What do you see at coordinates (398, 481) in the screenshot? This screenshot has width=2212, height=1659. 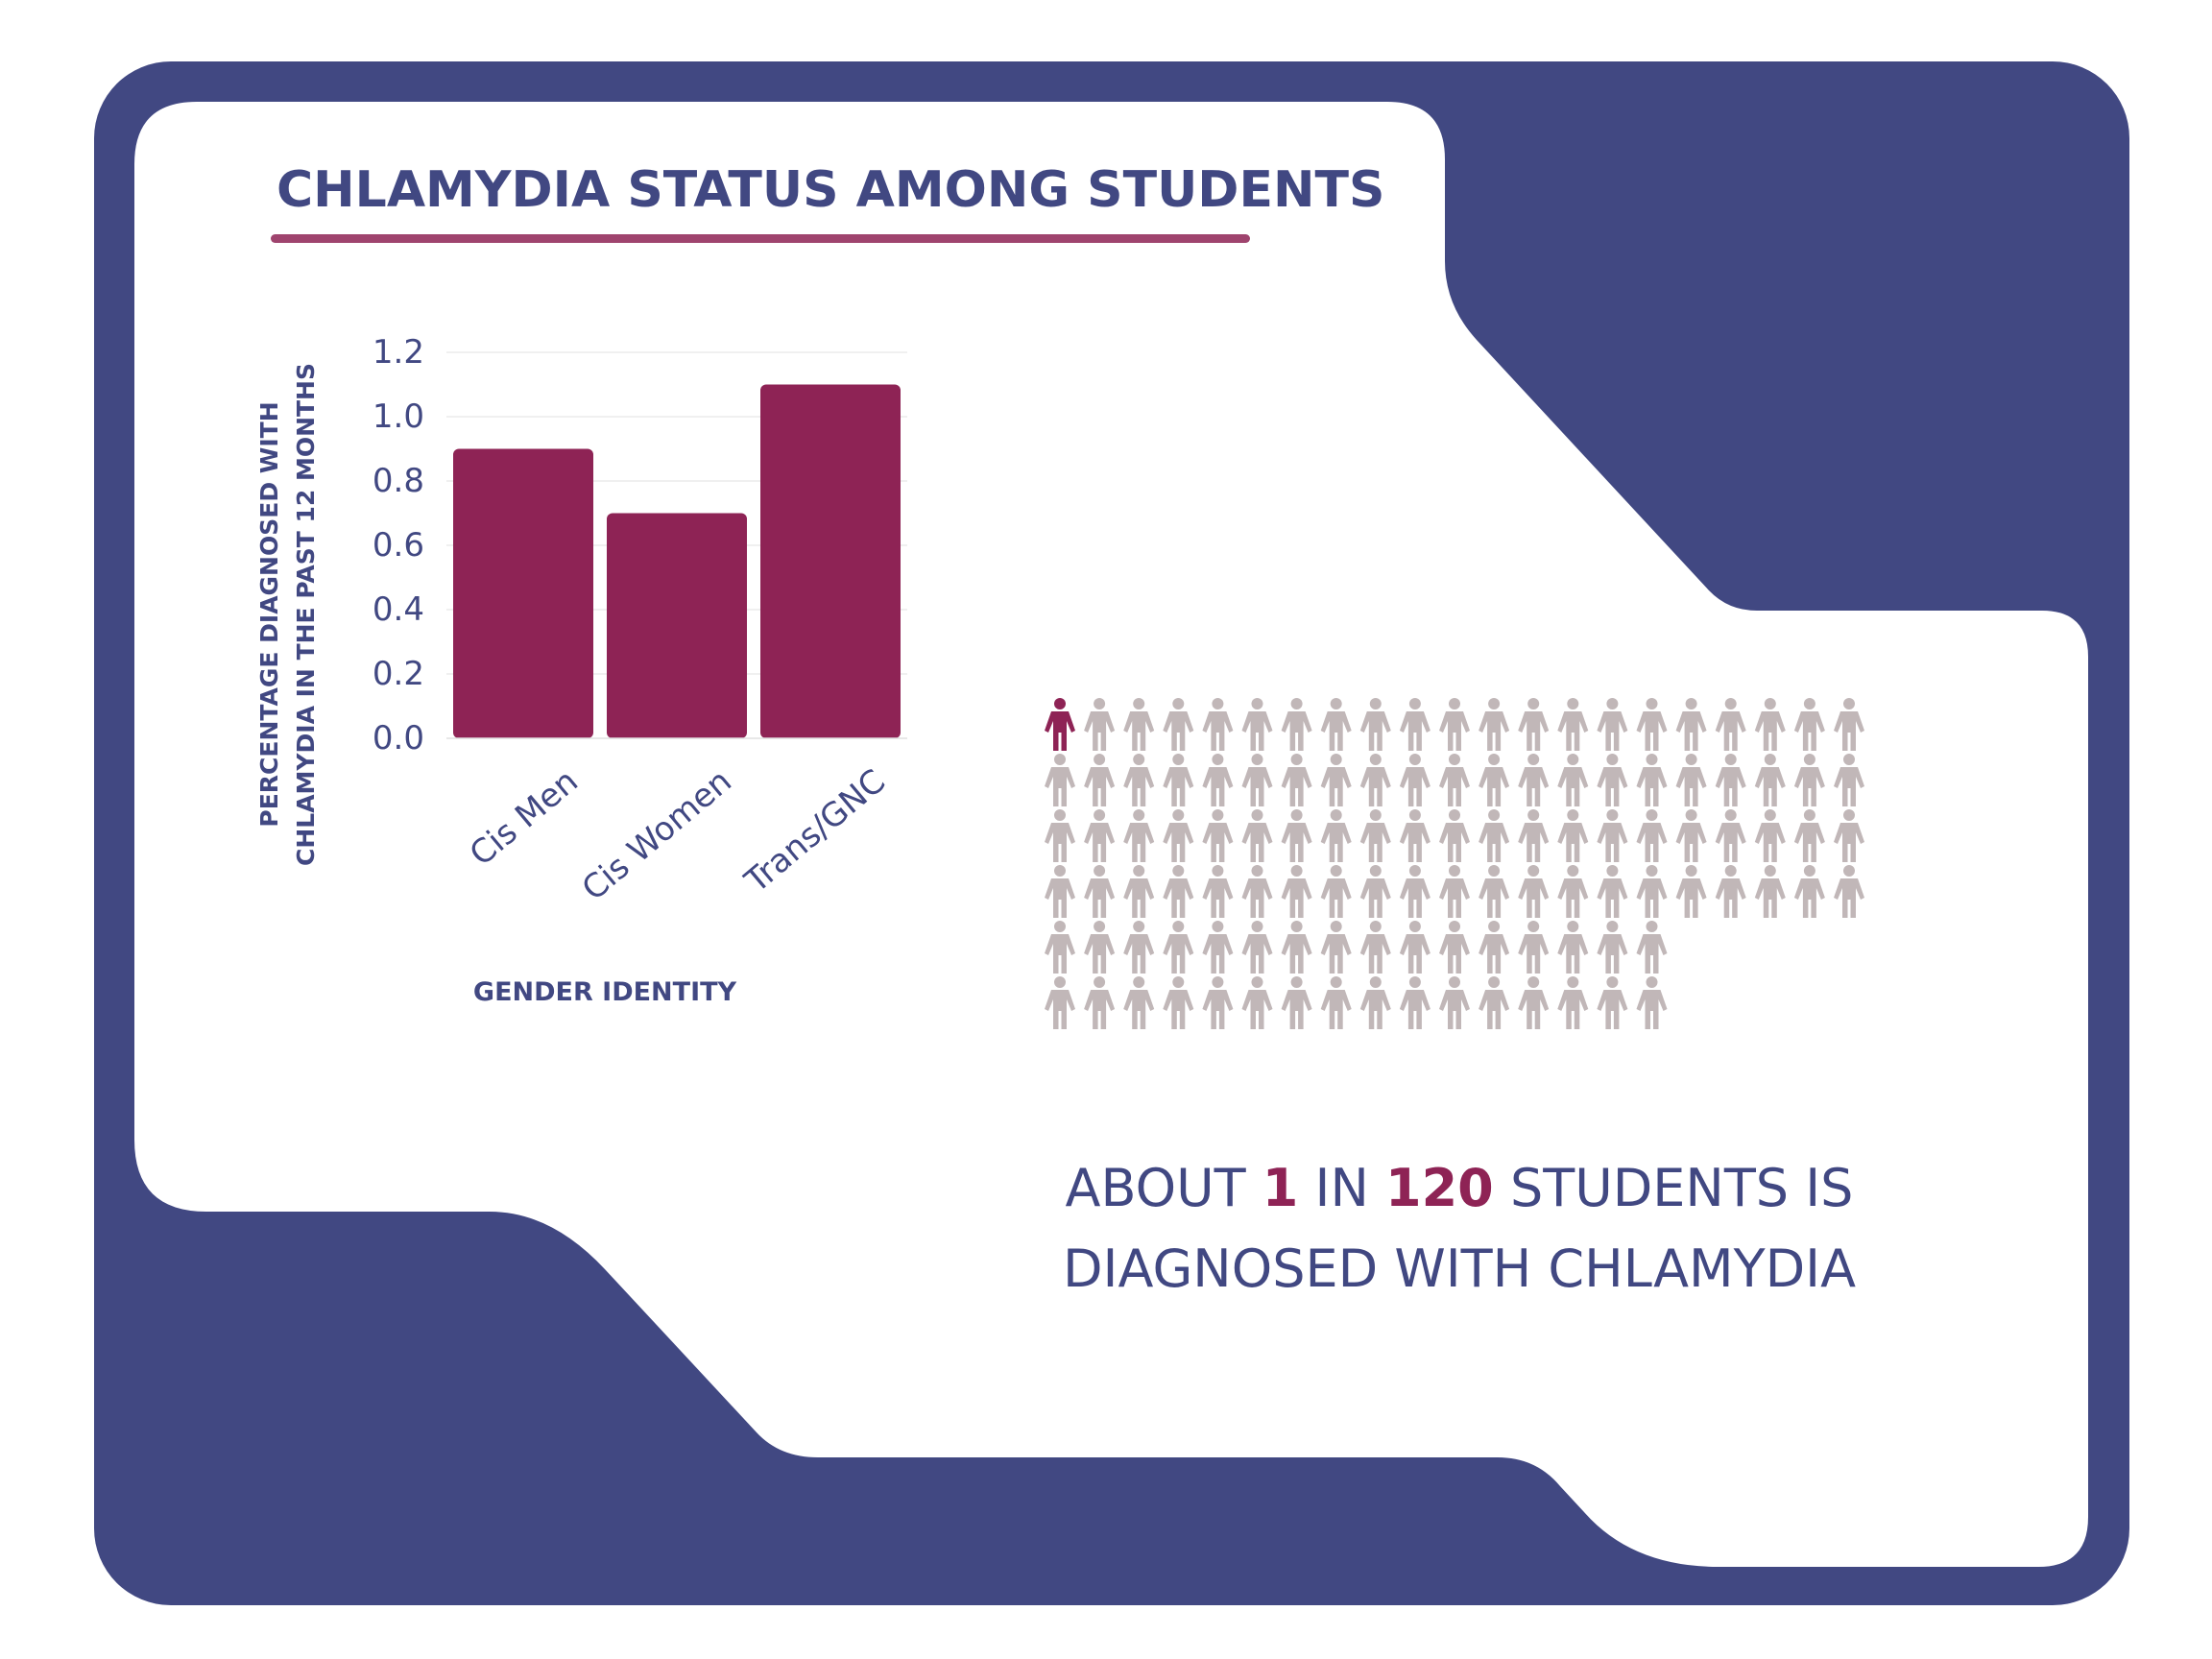 I see `y-tick-label: 0.8` at bounding box center [398, 481].